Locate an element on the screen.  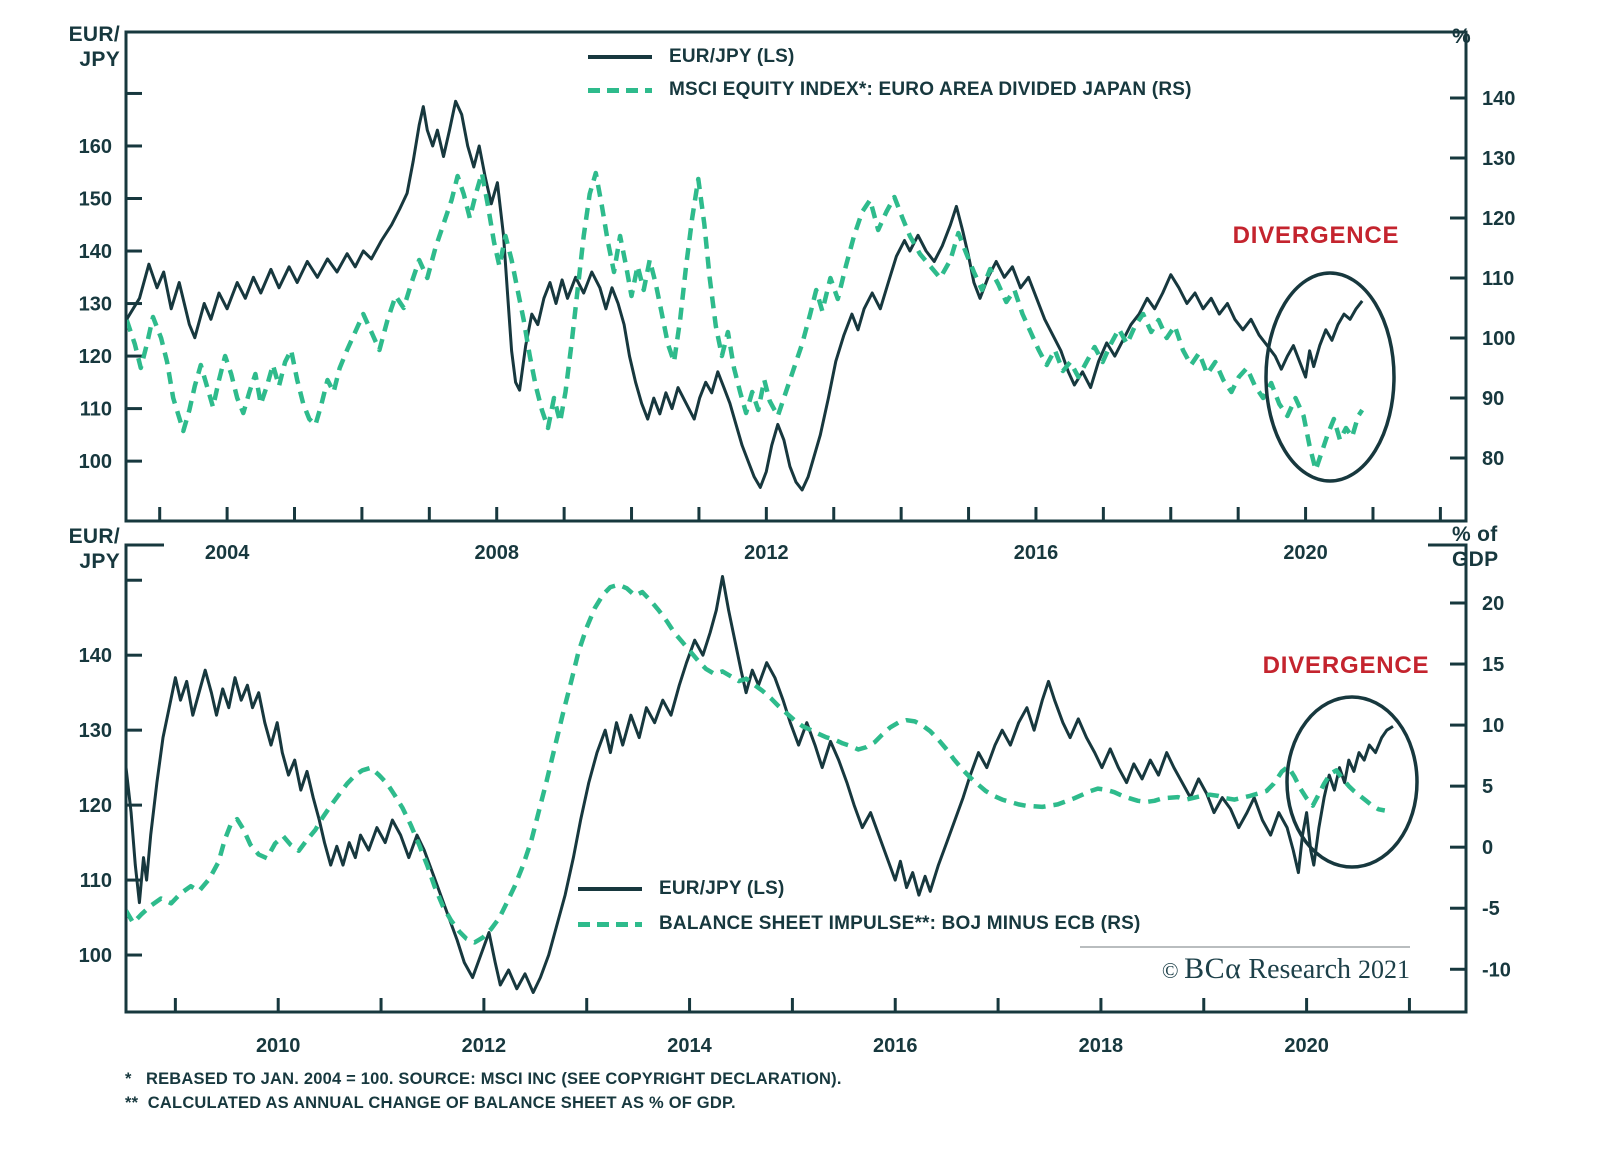
right-axis-tick-label: 10 is located at coordinates (1493, 726).